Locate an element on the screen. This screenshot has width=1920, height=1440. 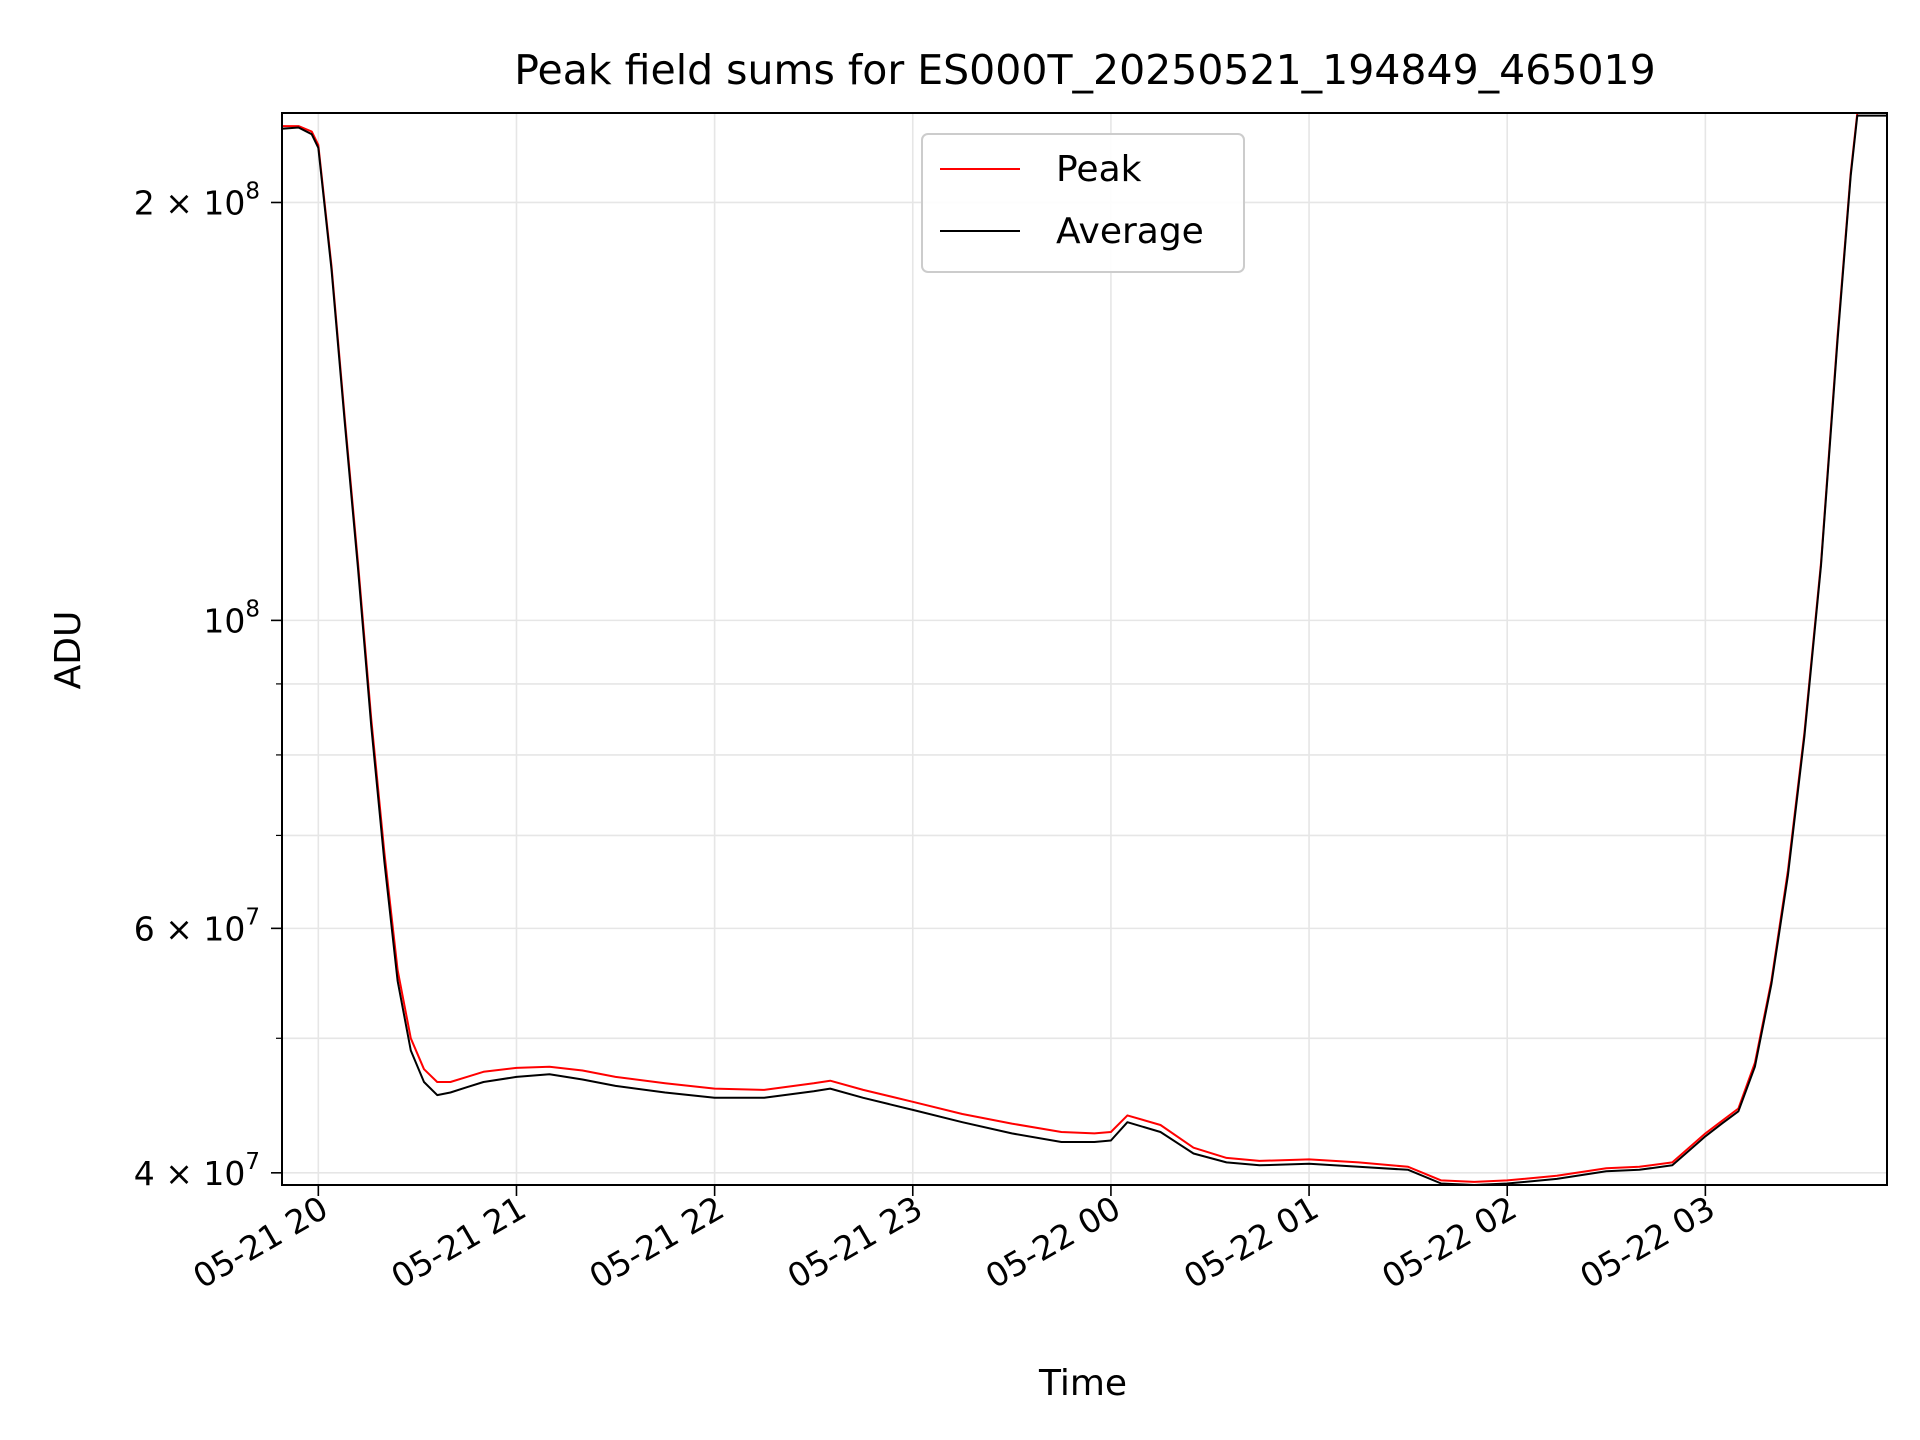
y-tick-label: 4 × 107 is located at coordinates (197, 1171).